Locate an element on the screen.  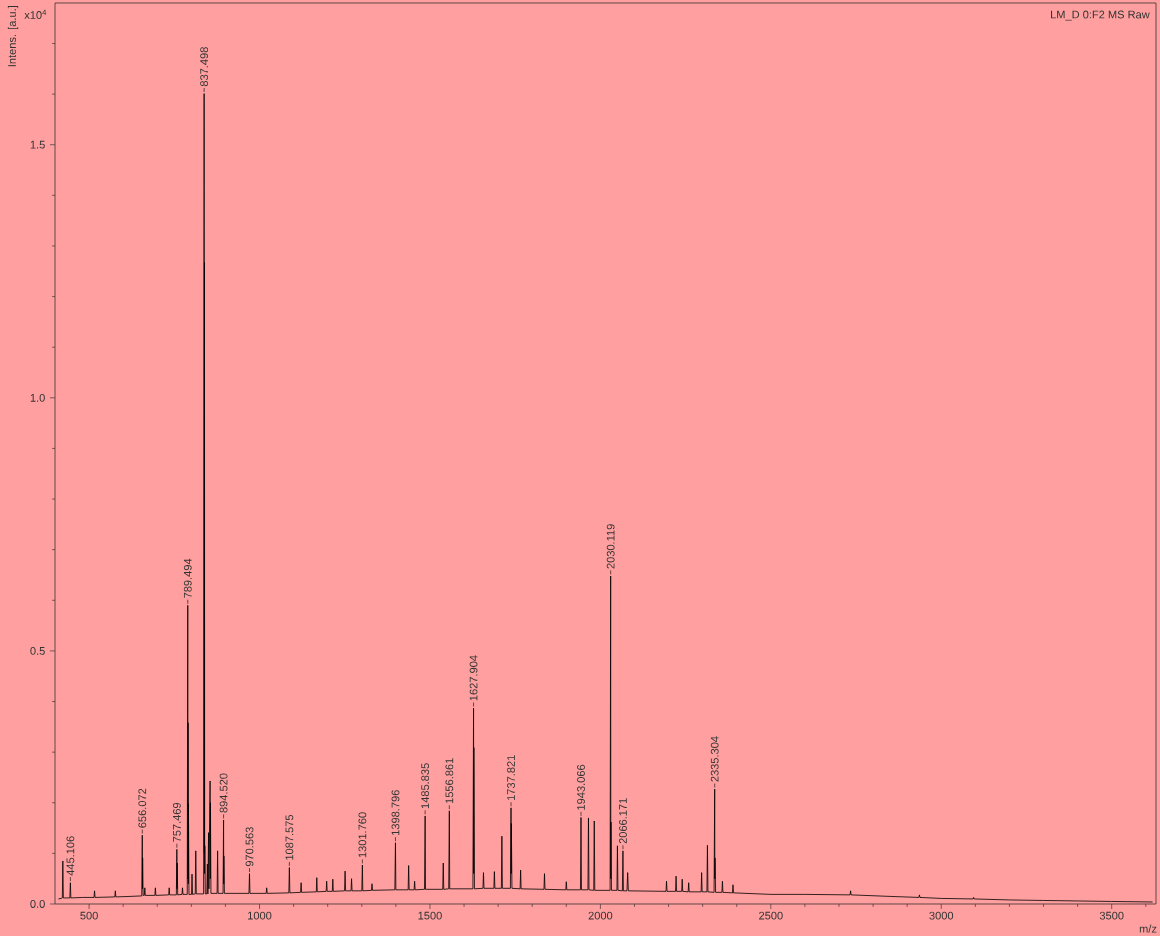
annotation: 1301.760 is located at coordinates (362, 835).